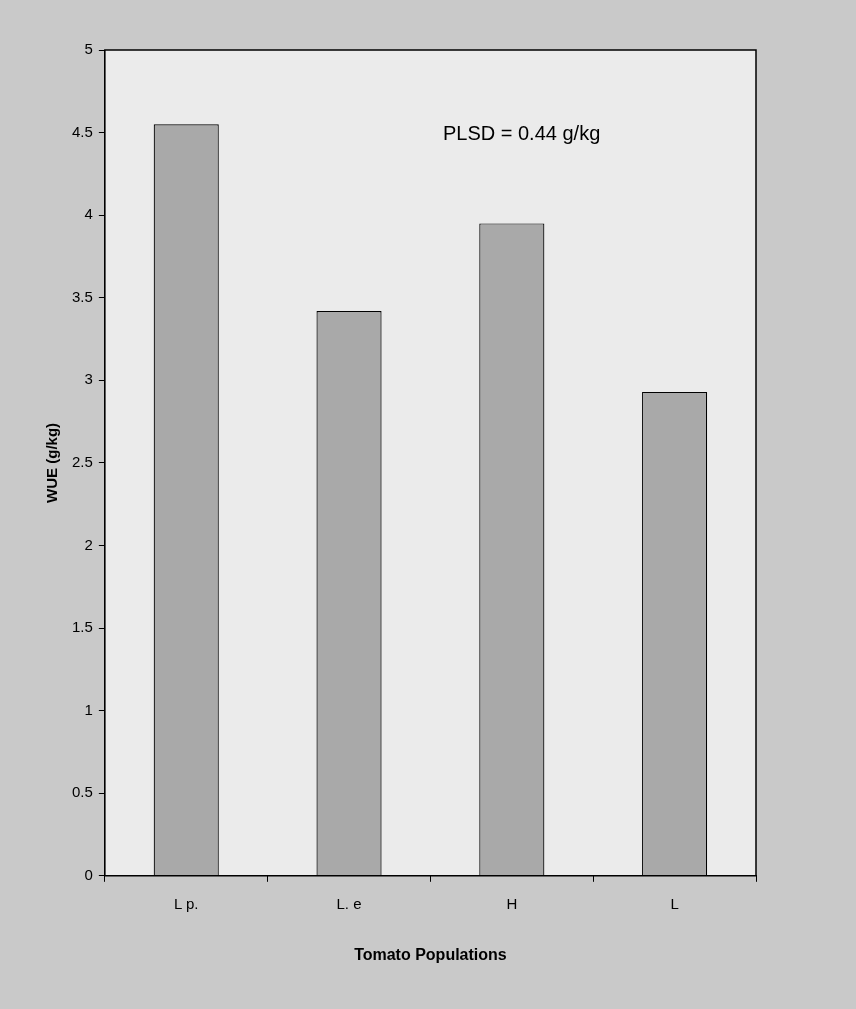  What do you see at coordinates (82, 131) in the screenshot?
I see `y-tick-label: 4.5` at bounding box center [82, 131].